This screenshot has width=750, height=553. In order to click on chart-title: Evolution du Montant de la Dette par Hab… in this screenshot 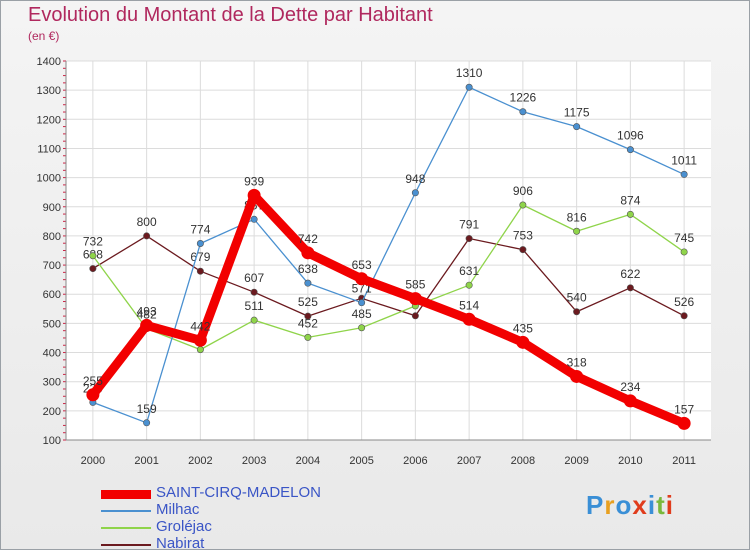, I will do `click(230, 15)`.